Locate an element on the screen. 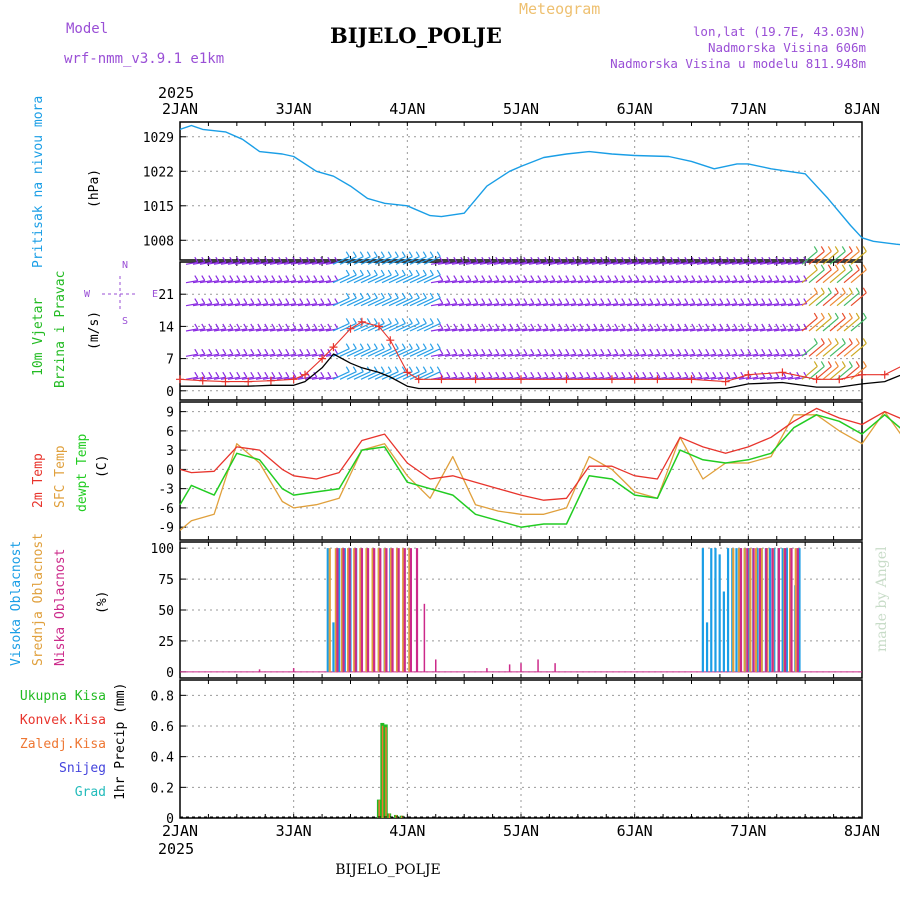  lonlat-label: lon,lat (19.7E, 43.03N) is located at coordinates (779, 31).